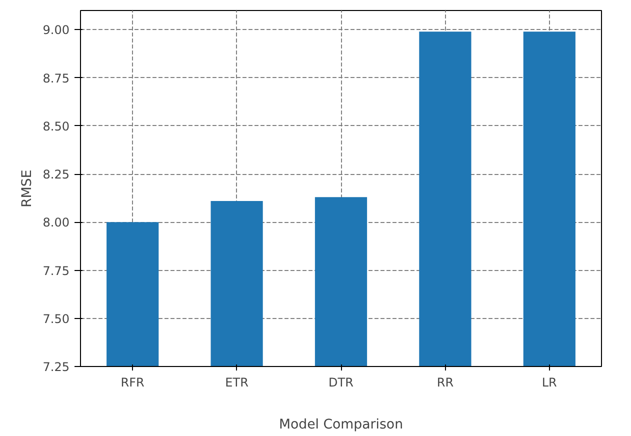 The height and width of the screenshot is (436, 631). What do you see at coordinates (56, 319) in the screenshot?
I see `y-tick-label: 7.50` at bounding box center [56, 319].